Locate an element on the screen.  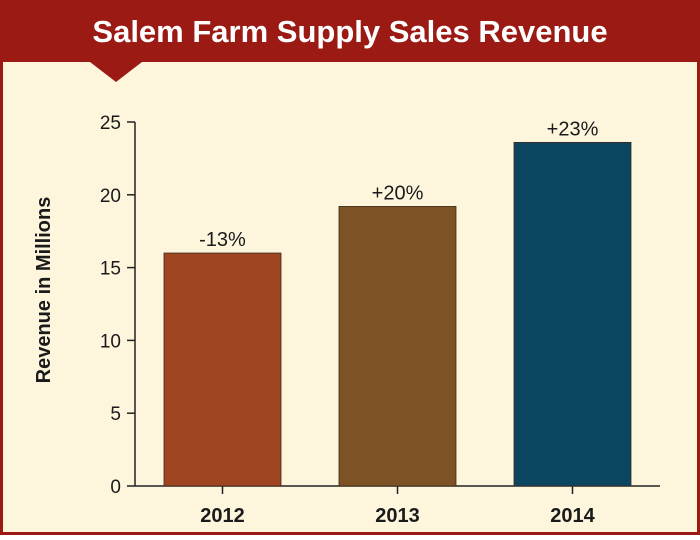
y-tick-label: 20 is located at coordinates (110, 196).